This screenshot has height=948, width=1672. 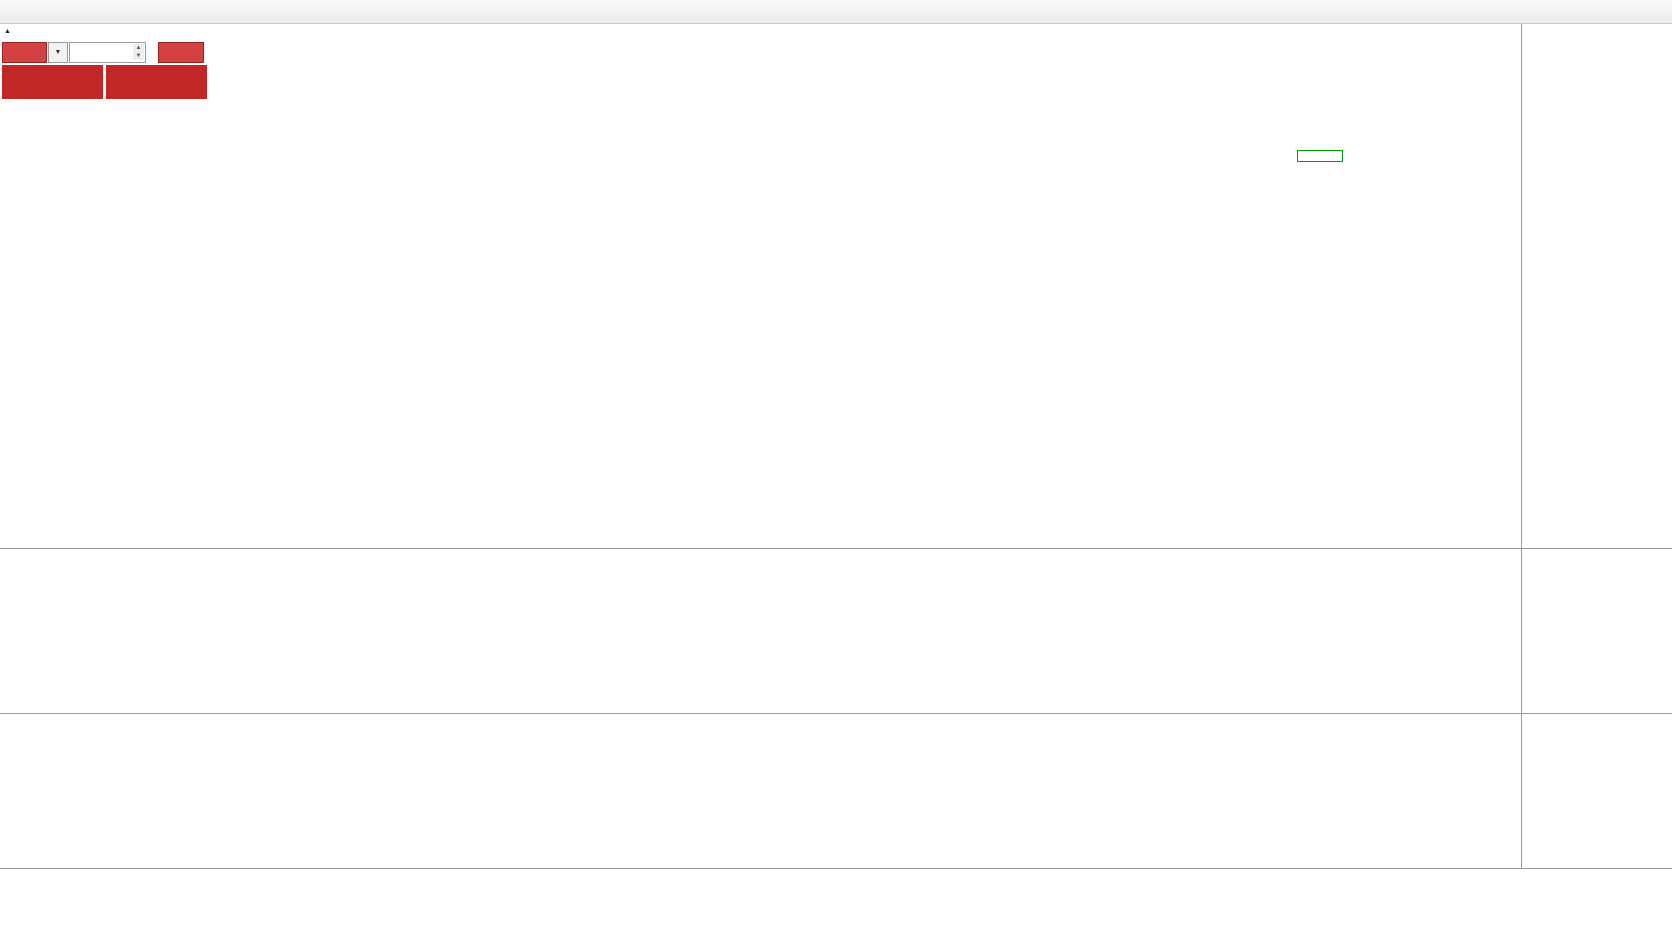 What do you see at coordinates (107, 52) in the screenshot?
I see `volume-input: ▲ ▼` at bounding box center [107, 52].